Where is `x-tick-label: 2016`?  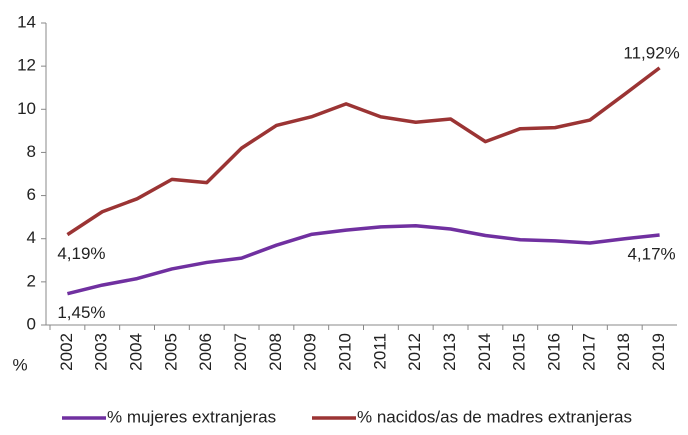 x-tick-label: 2016 is located at coordinates (554, 352).